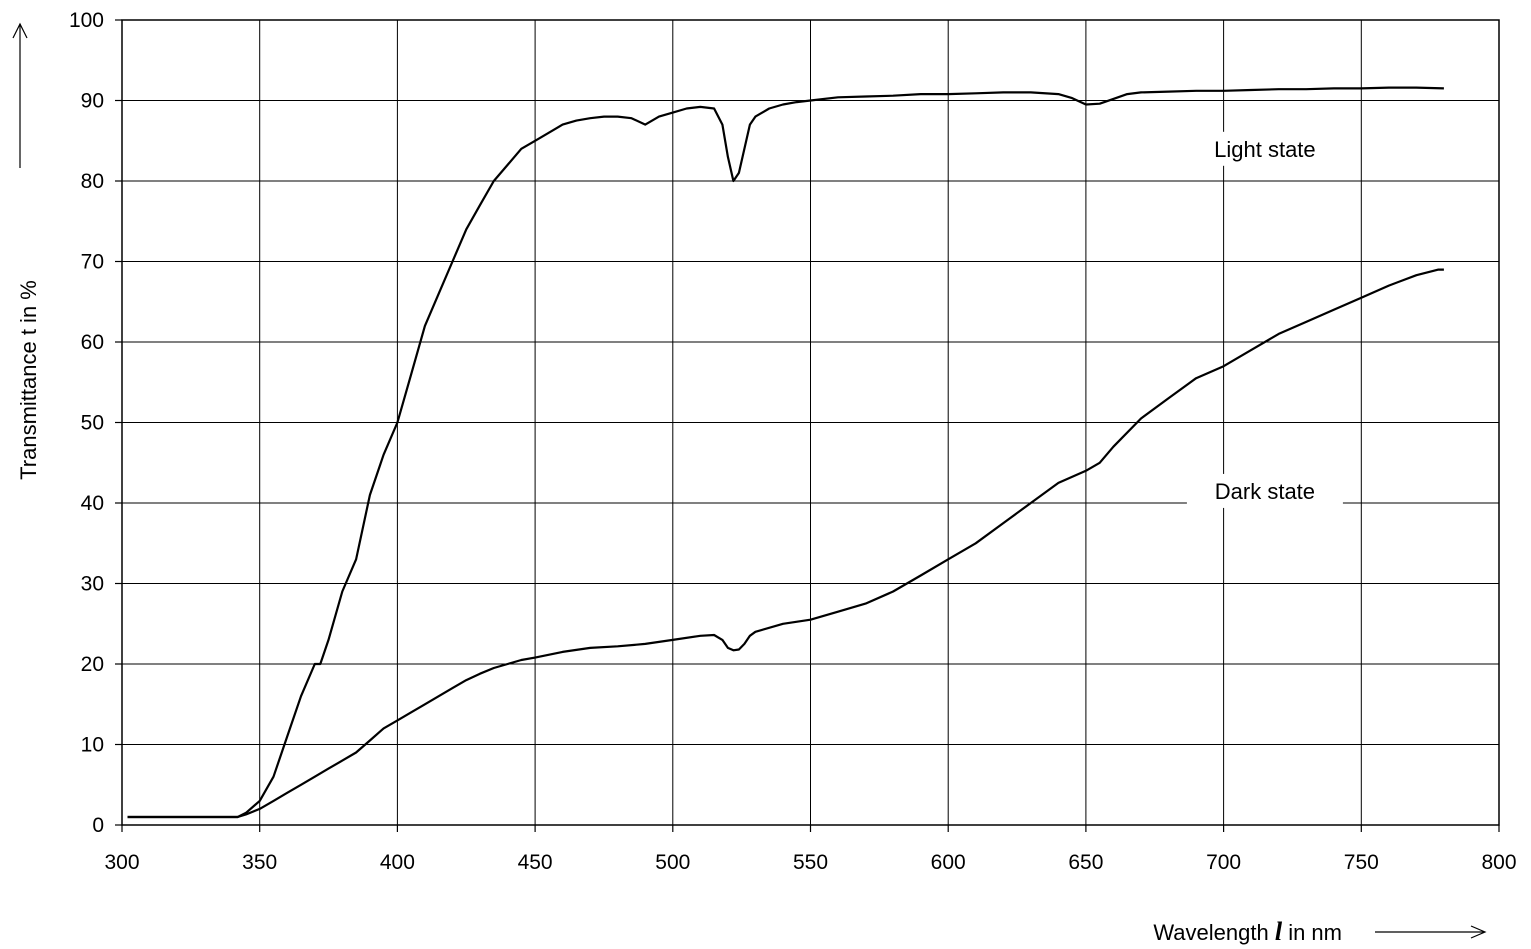 The height and width of the screenshot is (949, 1531). What do you see at coordinates (1498, 862) in the screenshot?
I see `x-tick-label: 800` at bounding box center [1498, 862].